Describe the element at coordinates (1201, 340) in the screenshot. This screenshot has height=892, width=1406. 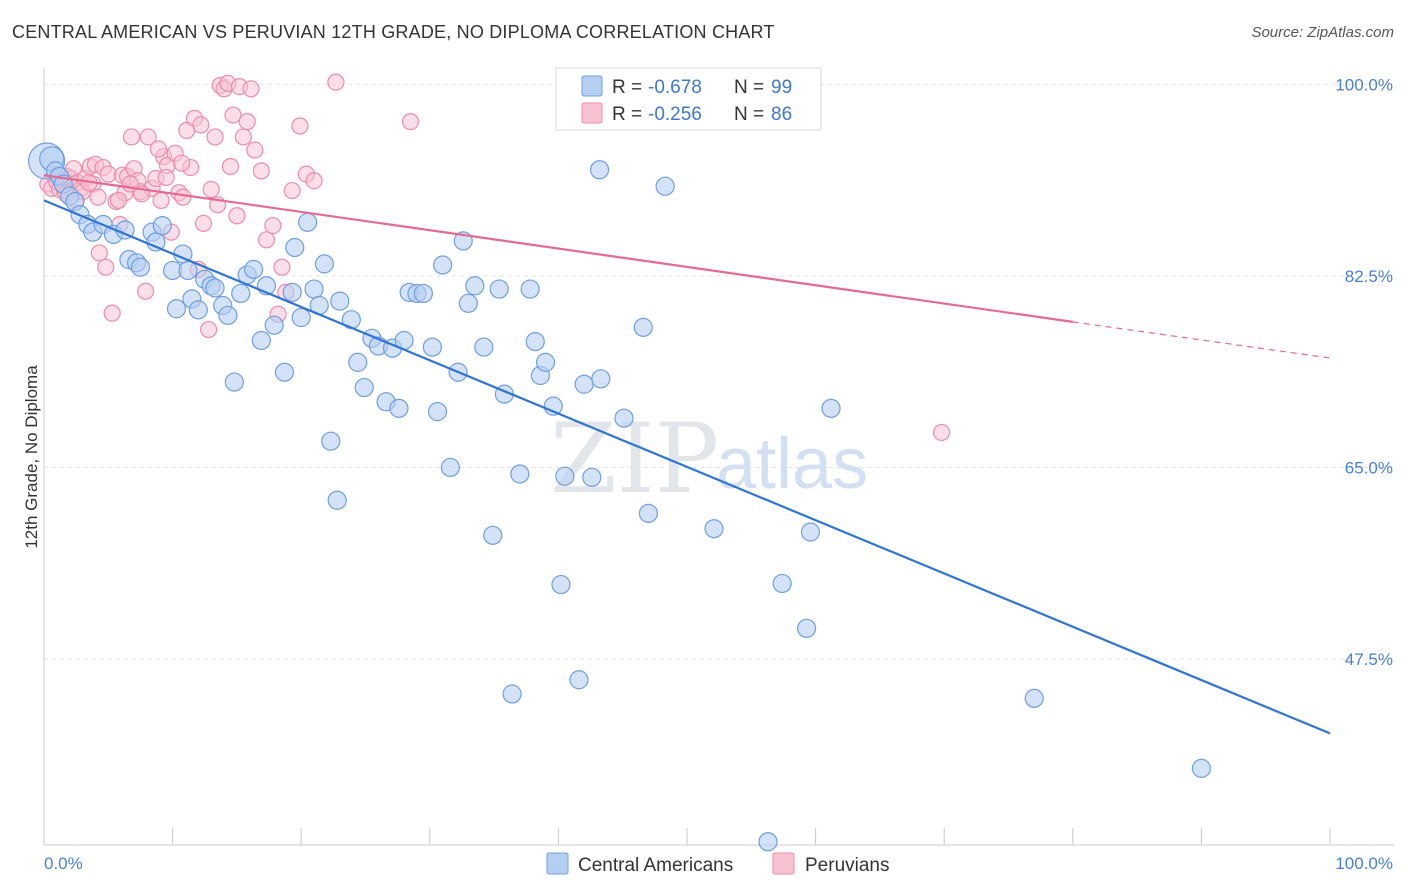
I see `peruvians-trend-extension` at that location.